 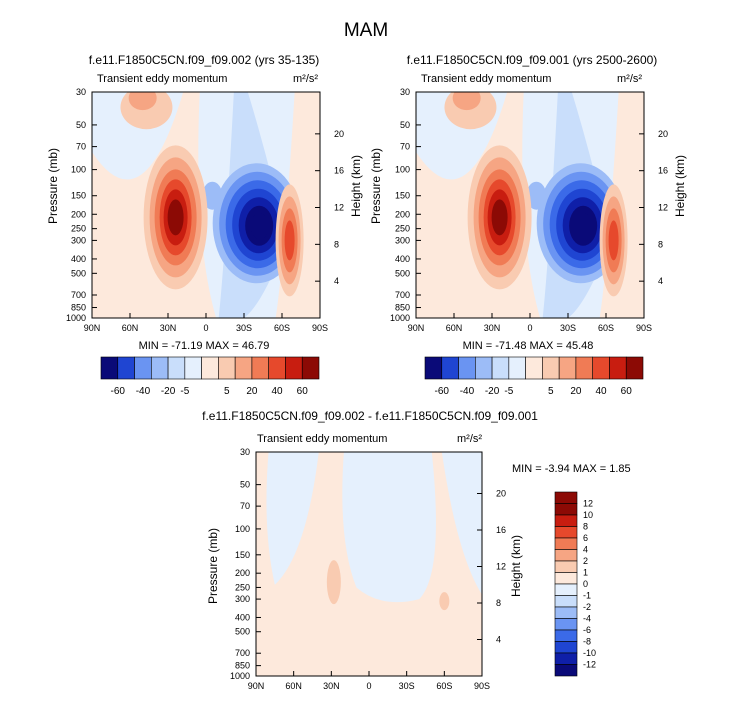 I want to click on y-tick-label: 30, so click(x=405, y=92).